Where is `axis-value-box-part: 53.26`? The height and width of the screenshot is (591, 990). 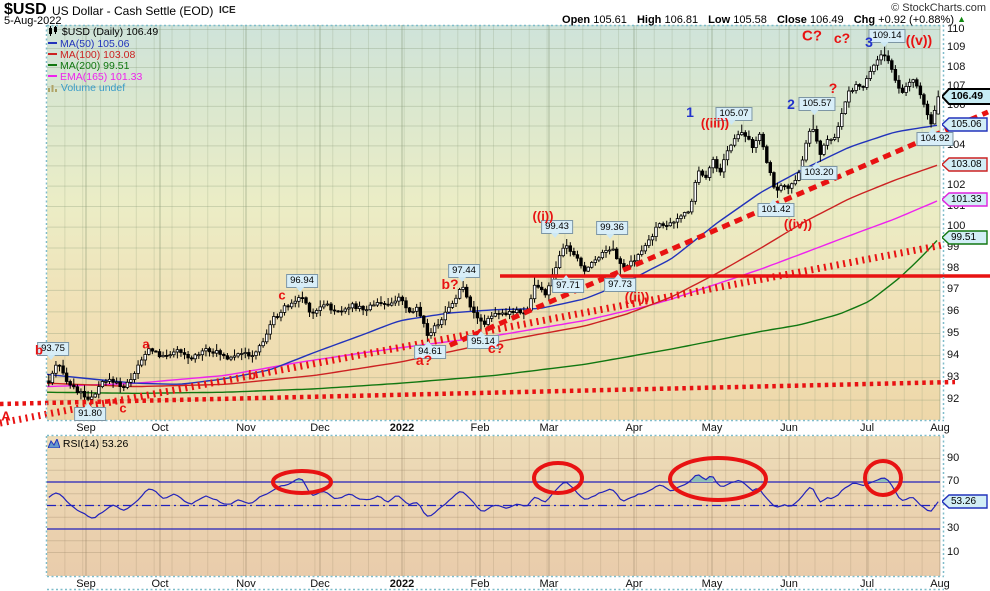
axis-value-box-part: 53.26 is located at coordinates (964, 501).